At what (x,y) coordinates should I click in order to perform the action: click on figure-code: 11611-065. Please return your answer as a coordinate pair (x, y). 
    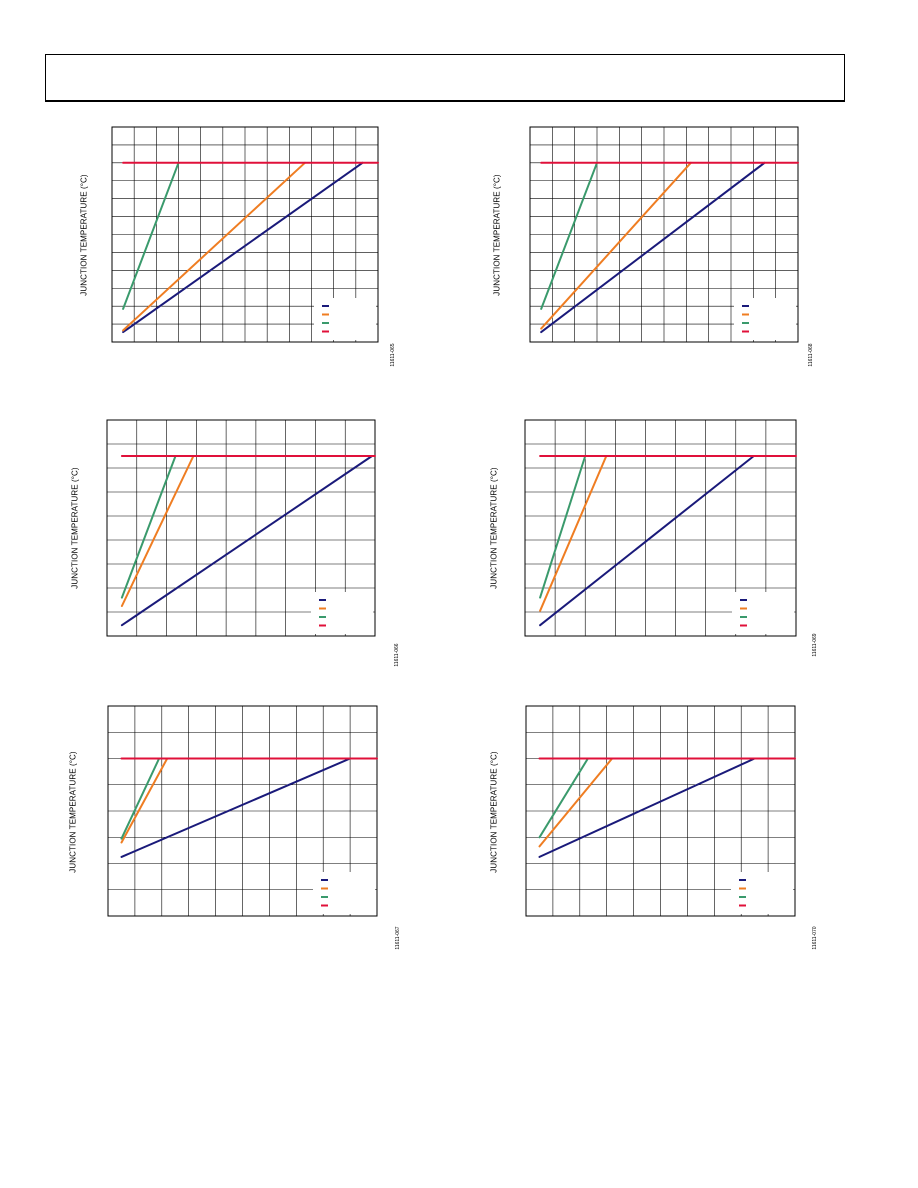
    Looking at the image, I should click on (393, 355).